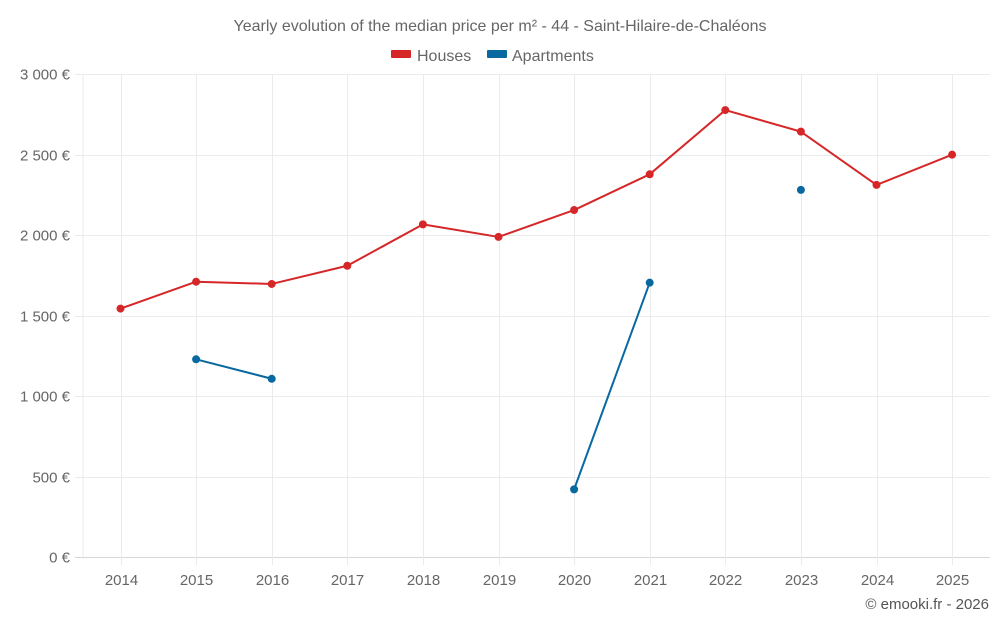 The image size is (1000, 625). I want to click on data-point-apartments-2020, so click(574, 489).